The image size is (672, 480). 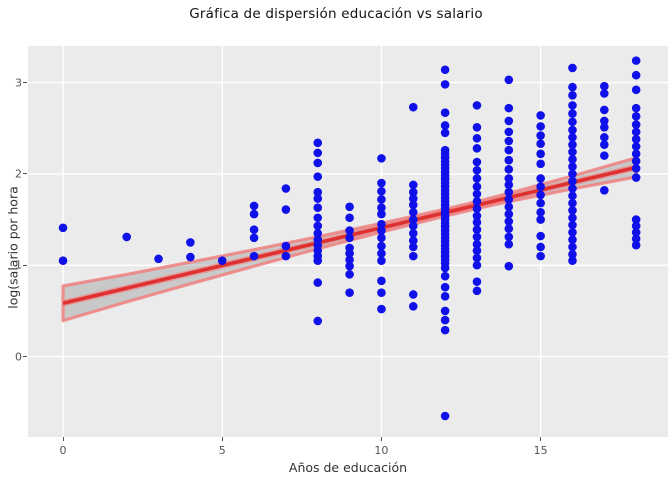 I want to click on y-tick-label: 3, so click(x=18, y=83).